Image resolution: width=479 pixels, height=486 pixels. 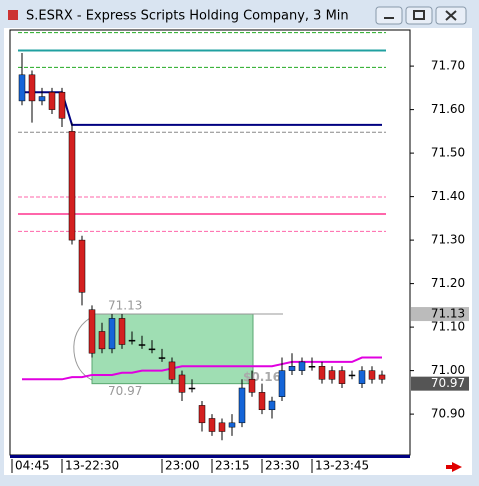 What do you see at coordinates (92, 466) in the screenshot?
I see `x-tick-label: 13-22:30` at bounding box center [92, 466].